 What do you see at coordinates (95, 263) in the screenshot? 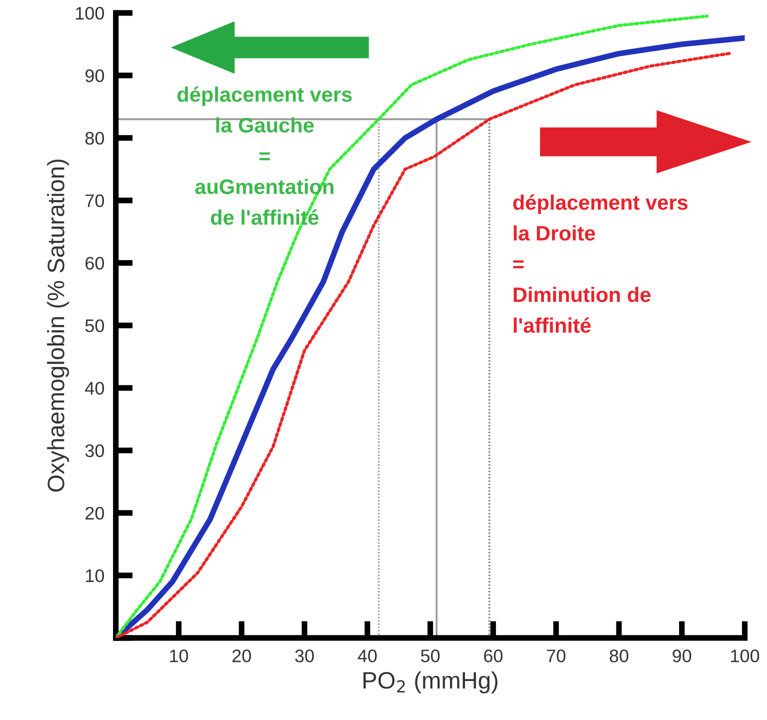
I see `y-tick-label: 60` at bounding box center [95, 263].